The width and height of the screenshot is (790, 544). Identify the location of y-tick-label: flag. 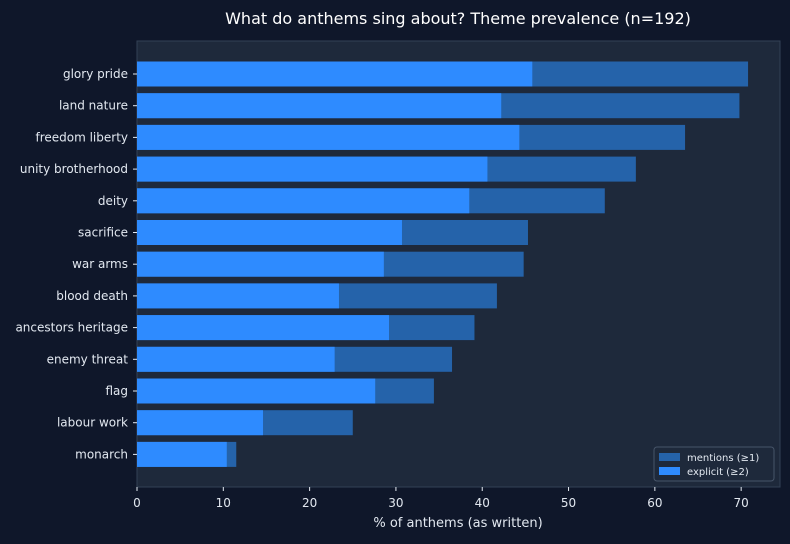
(116, 391).